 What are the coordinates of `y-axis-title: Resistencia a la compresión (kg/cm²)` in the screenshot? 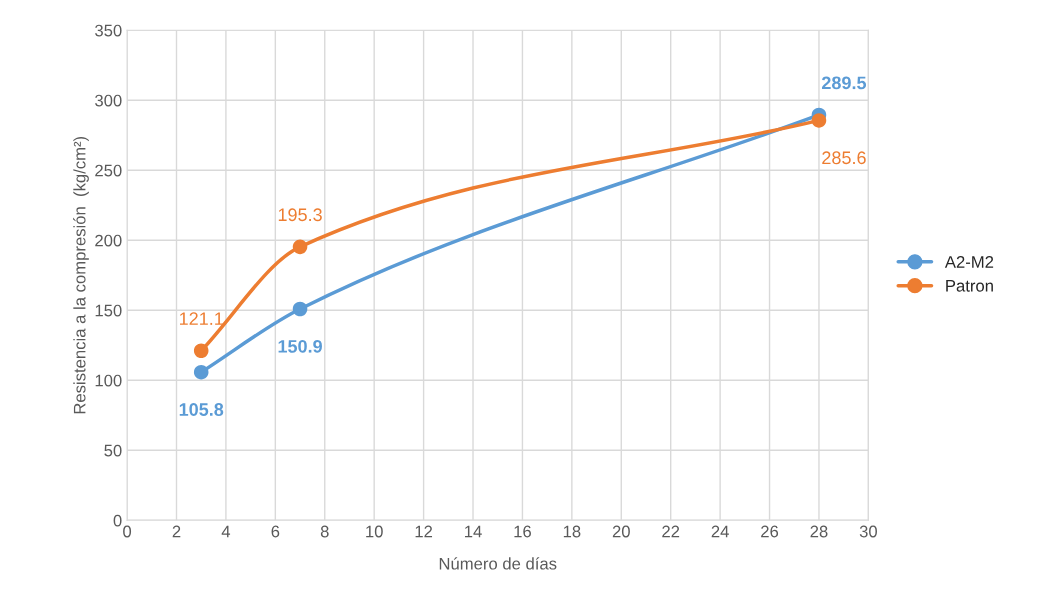 It's located at (81, 275).